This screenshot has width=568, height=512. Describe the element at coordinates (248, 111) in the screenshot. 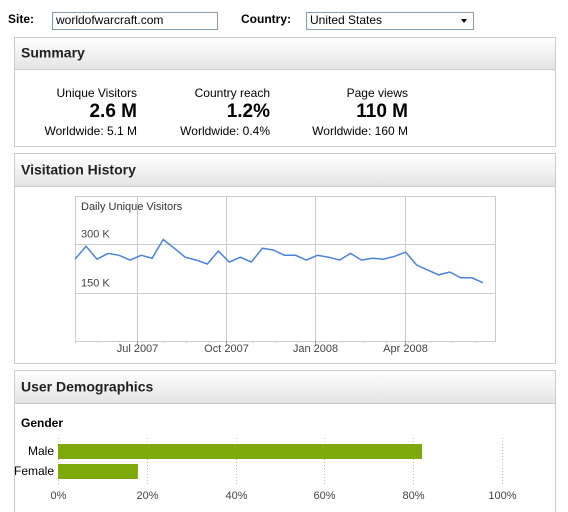

I see `stat-value: 1.2%` at that location.